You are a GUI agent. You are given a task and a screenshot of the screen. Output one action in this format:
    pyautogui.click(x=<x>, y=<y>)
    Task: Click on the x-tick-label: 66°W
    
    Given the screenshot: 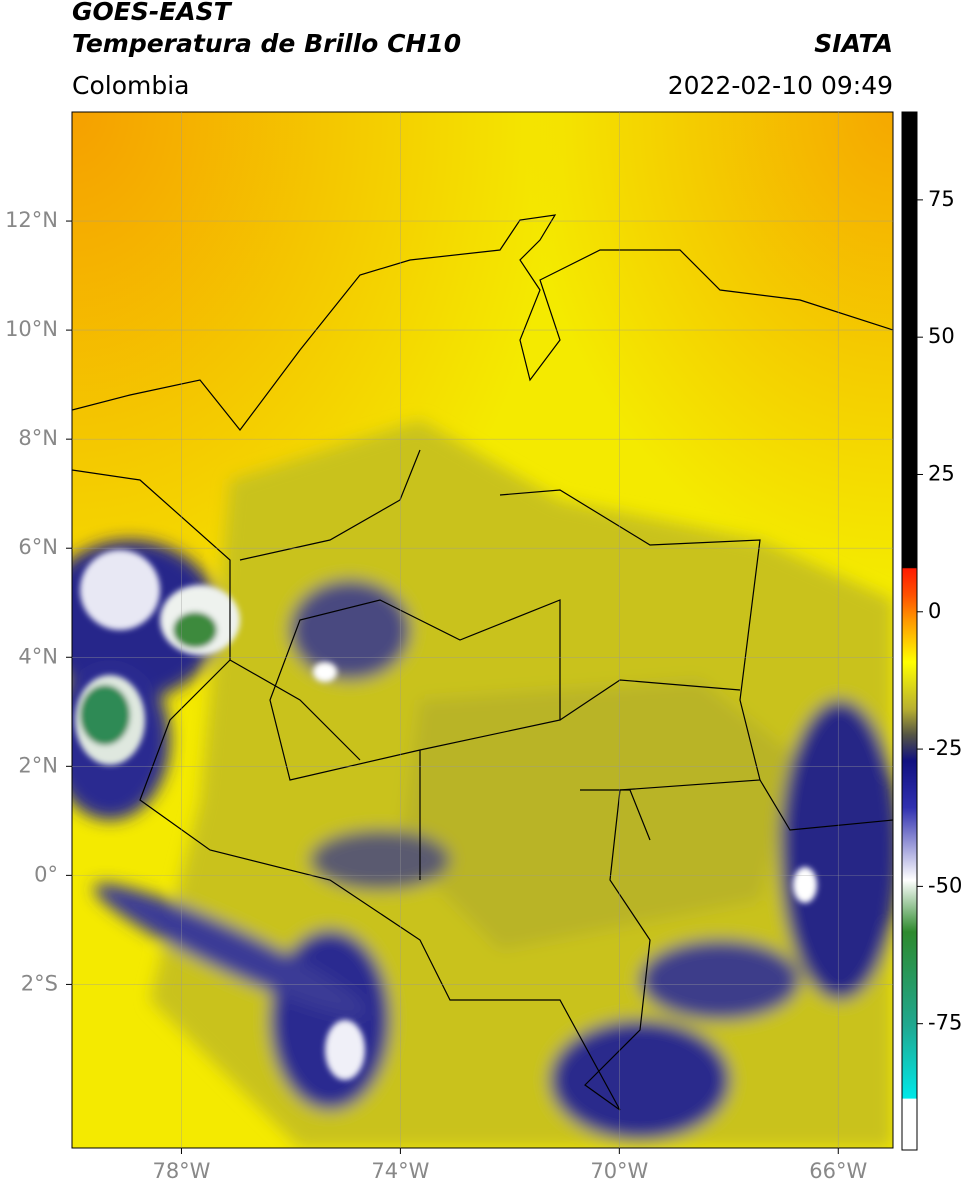 What is the action you would take?
    pyautogui.click(x=838, y=1171)
    